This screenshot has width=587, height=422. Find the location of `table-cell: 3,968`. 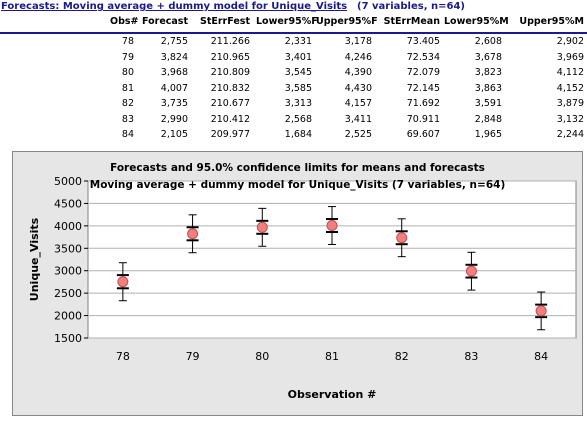

table-cell: 3,968 is located at coordinates (174, 72).